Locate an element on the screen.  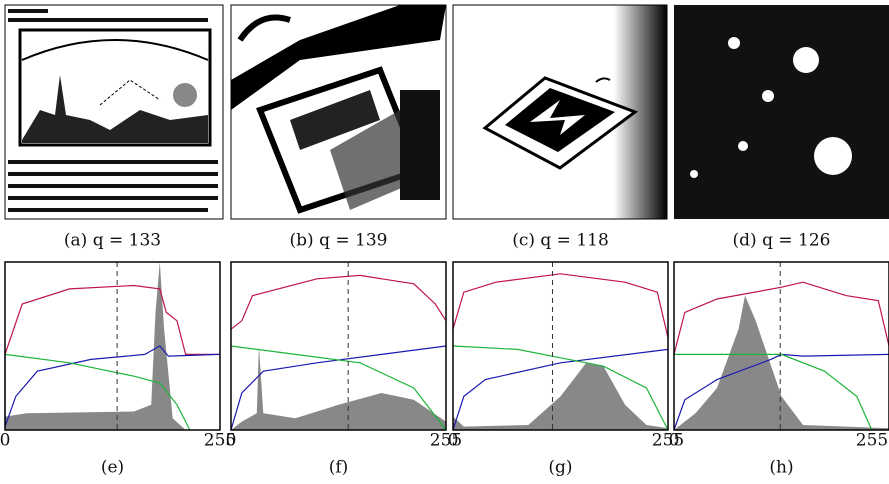
plot-caption: (h) is located at coordinates (781, 468).